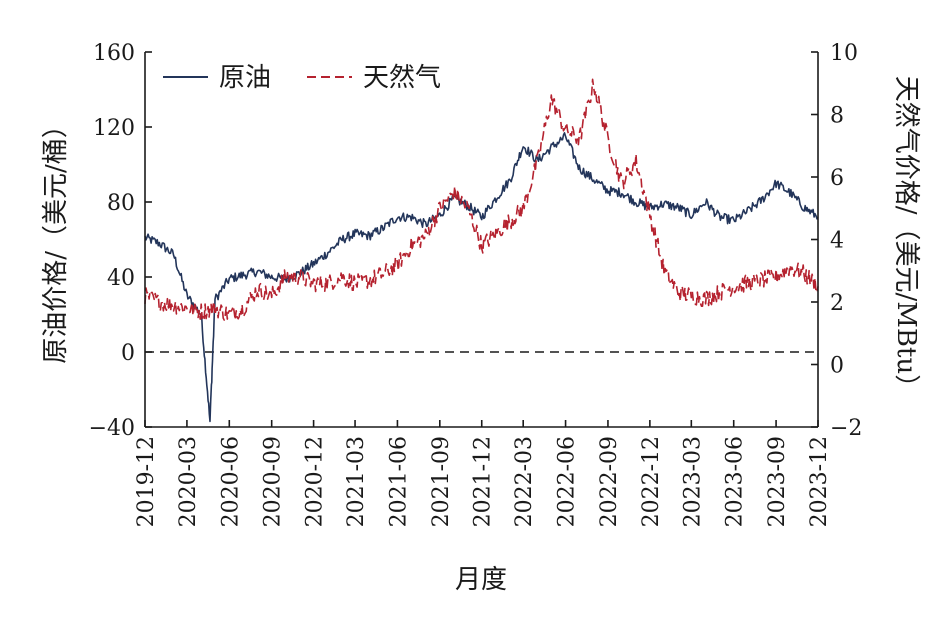  I want to click on legend-label-natural-gas: 天然气, so click(402, 78).